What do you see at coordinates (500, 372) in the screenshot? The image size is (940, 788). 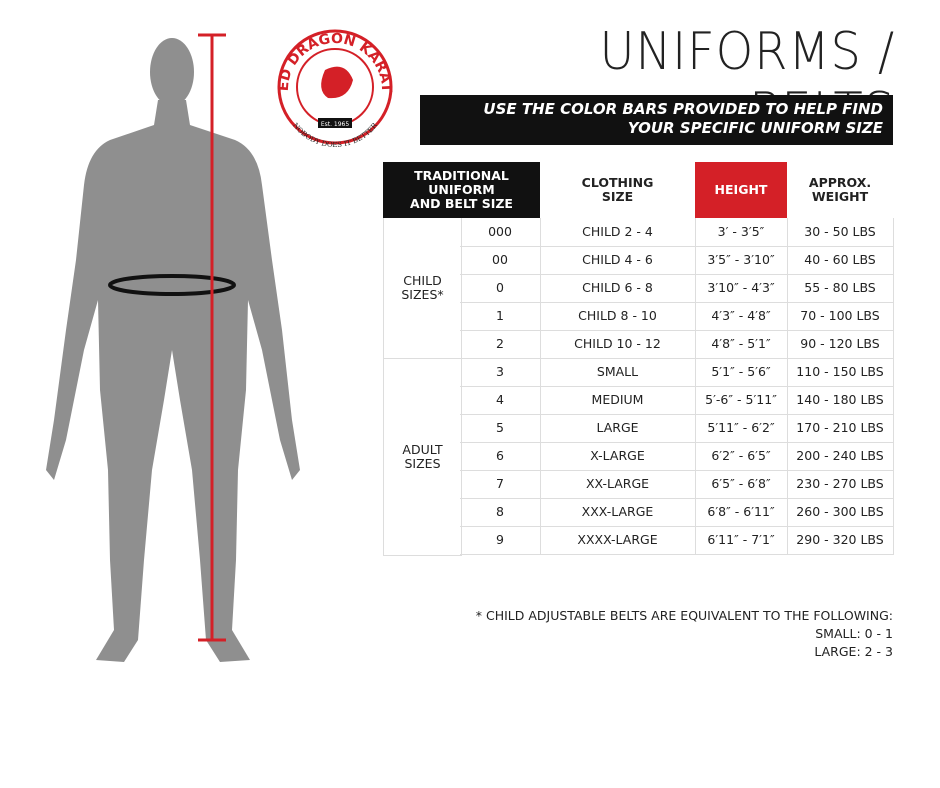 I see `table-cell: 3` at bounding box center [500, 372].